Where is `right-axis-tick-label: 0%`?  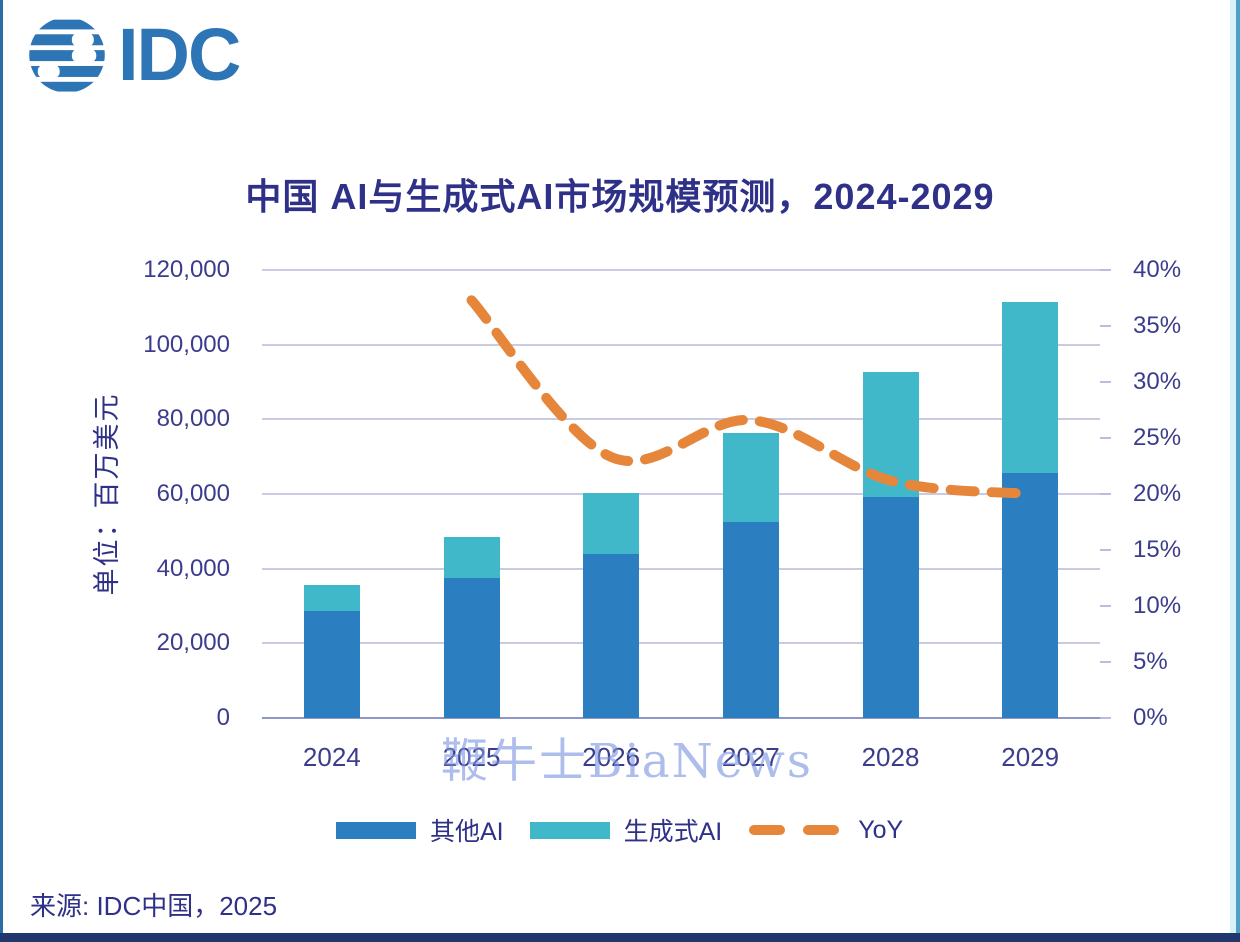 right-axis-tick-label: 0% is located at coordinates (1150, 717).